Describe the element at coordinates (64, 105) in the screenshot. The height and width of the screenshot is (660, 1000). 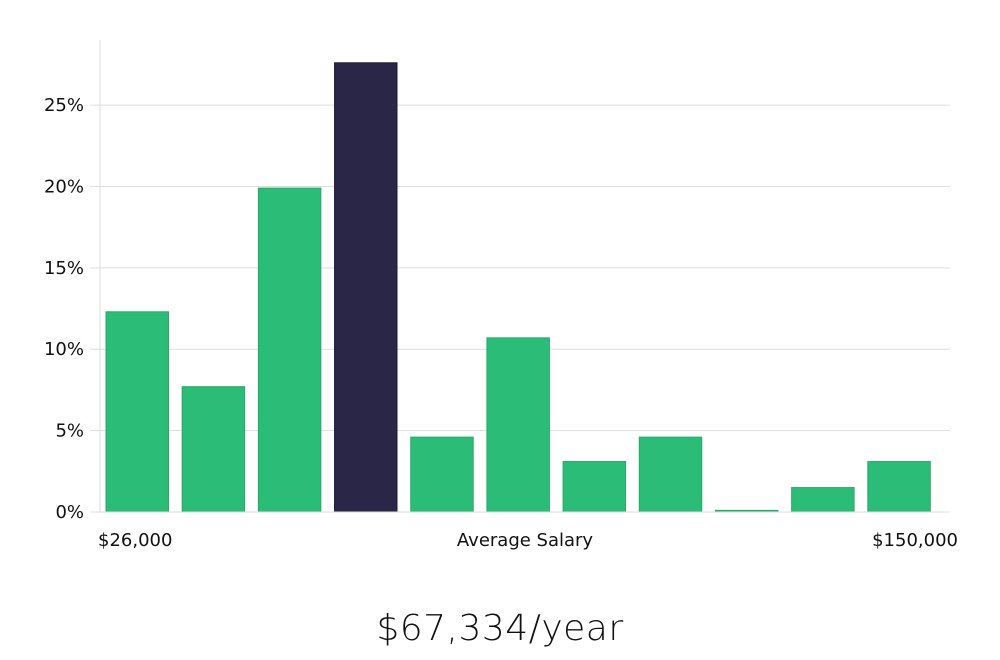
I see `y-tick-label: 25%` at that location.